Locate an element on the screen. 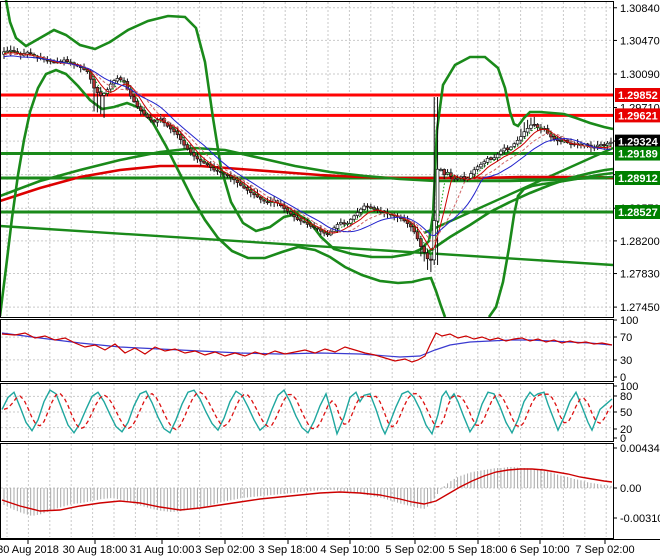 The height and width of the screenshot is (560, 660). rsi-tick-label: 0 is located at coordinates (623, 378).